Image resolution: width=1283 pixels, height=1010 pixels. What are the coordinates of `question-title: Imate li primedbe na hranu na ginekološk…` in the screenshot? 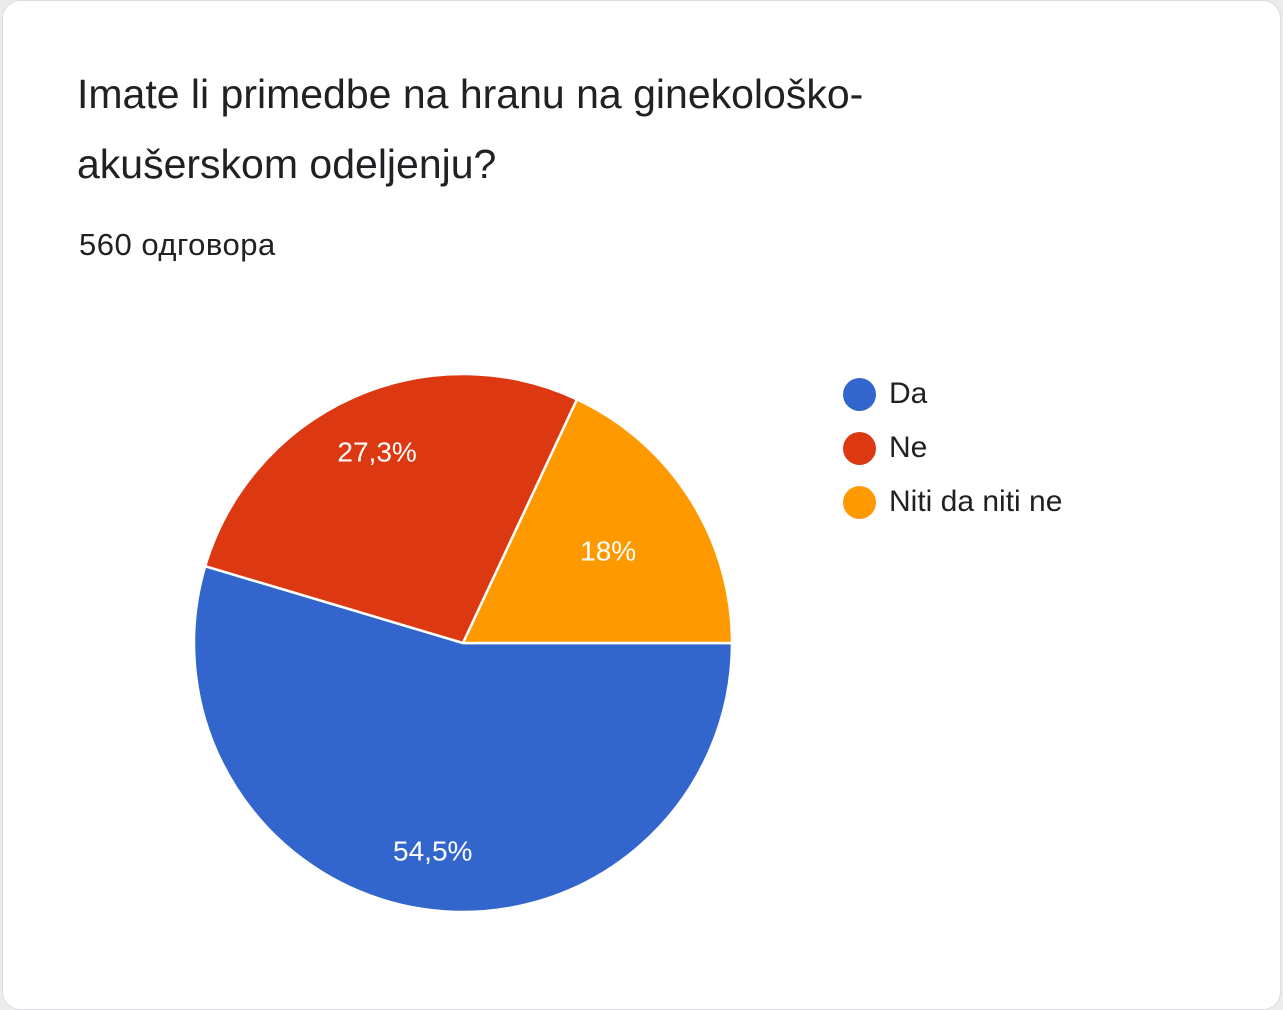 It's located at (470, 129).